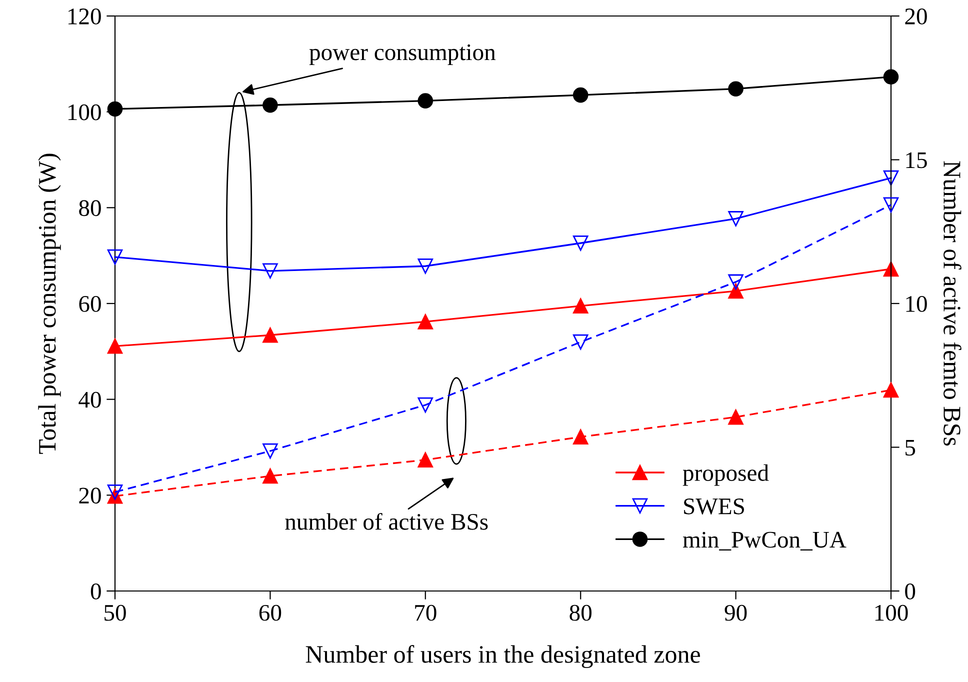 Image resolution: width=968 pixels, height=682 pixels. What do you see at coordinates (891, 612) in the screenshot?
I see `x-tick-label: 100` at bounding box center [891, 612].